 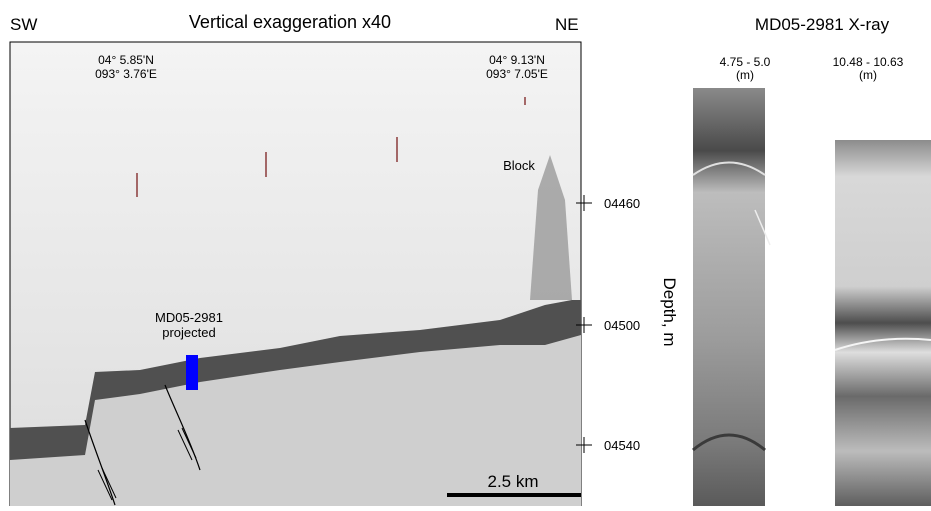 What do you see at coordinates (188, 332) in the screenshot?
I see `core-label: projected` at bounding box center [188, 332].